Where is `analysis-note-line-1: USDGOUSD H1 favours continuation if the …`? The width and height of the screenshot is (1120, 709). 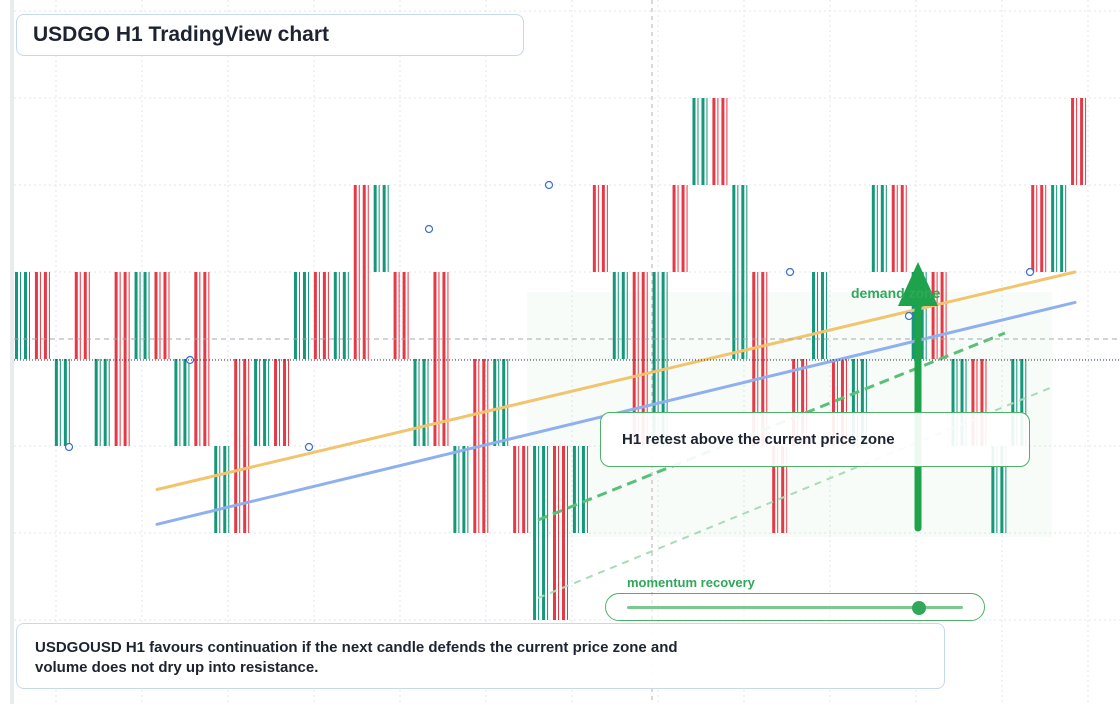 analysis-note-line-1: USDGOUSD H1 favours continuation if the … is located at coordinates (356, 647).